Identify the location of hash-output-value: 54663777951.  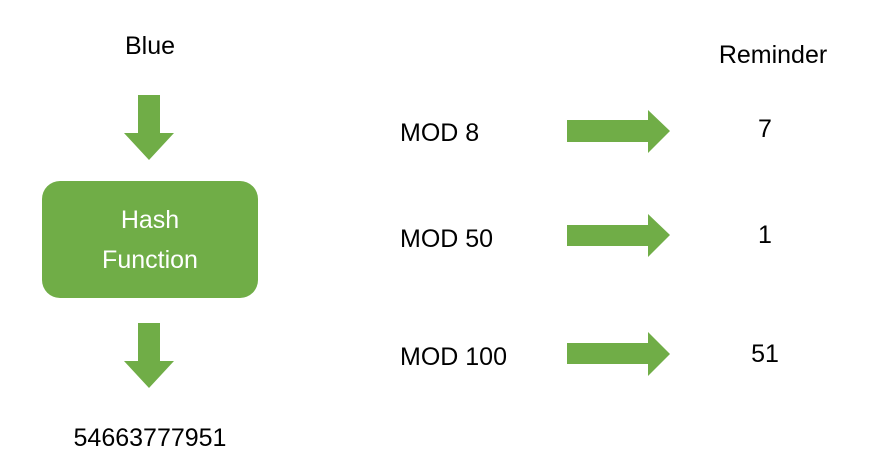
(150, 438).